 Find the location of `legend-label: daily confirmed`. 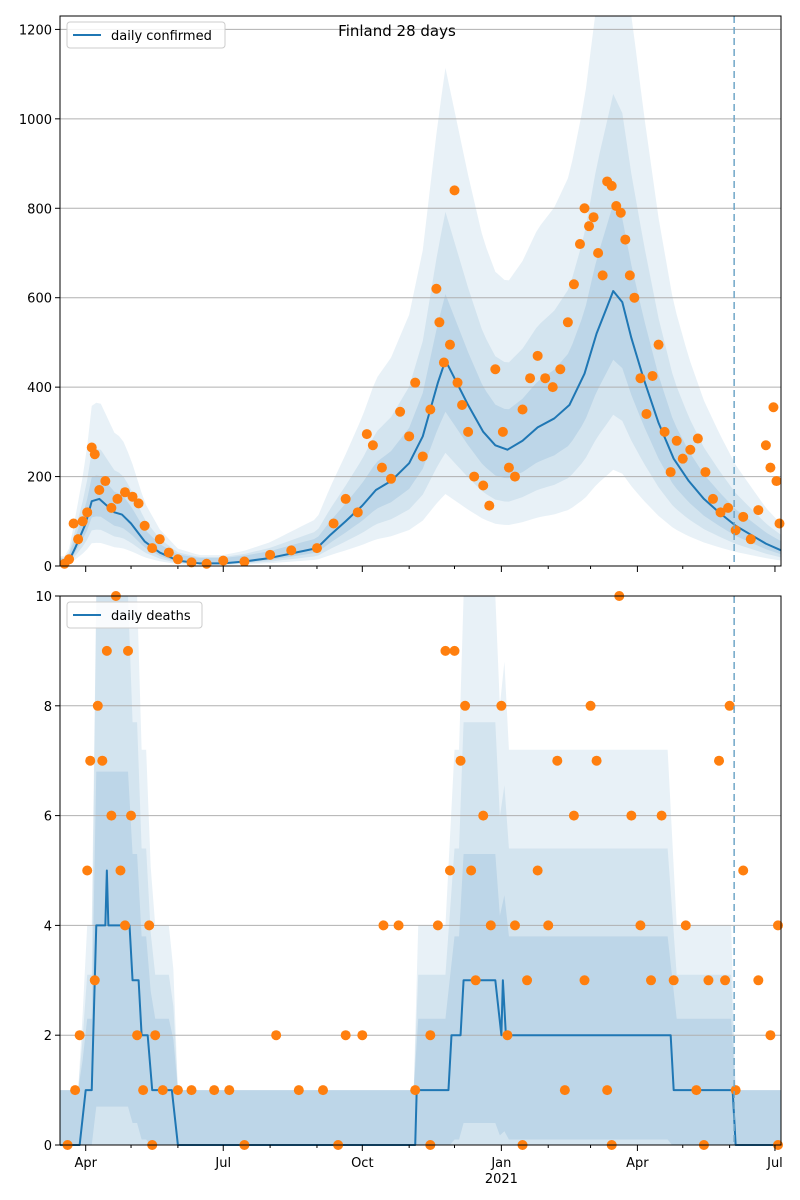

legend-label: daily confirmed is located at coordinates (161, 36).